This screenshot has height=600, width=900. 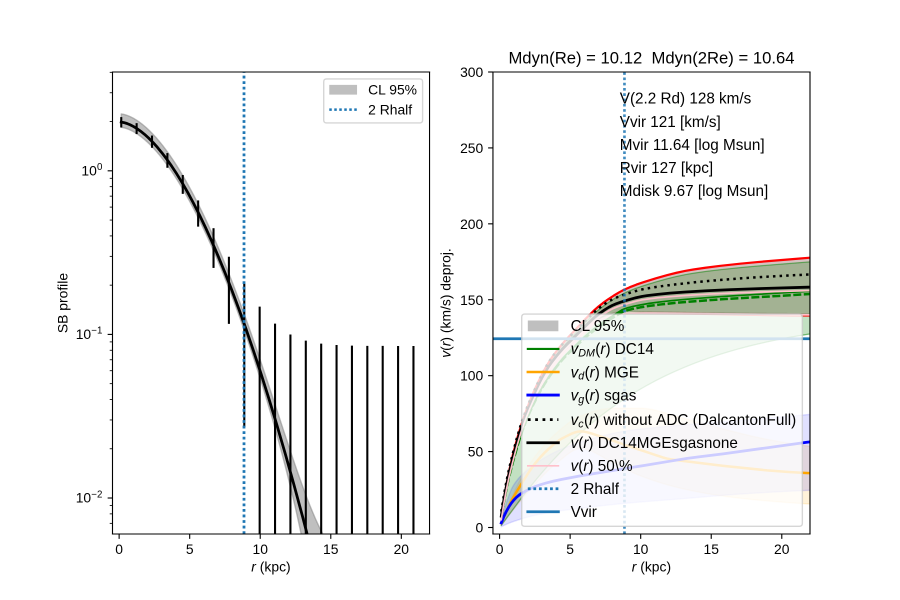 What do you see at coordinates (89, 329) in the screenshot?
I see `svg-text:1 0 −: 1 0 − 1` at bounding box center [89, 329].